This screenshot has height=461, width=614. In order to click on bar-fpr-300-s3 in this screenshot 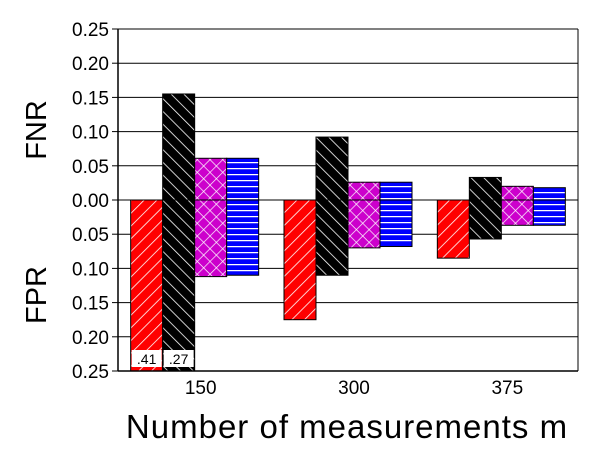, I will do `click(396, 223)`.